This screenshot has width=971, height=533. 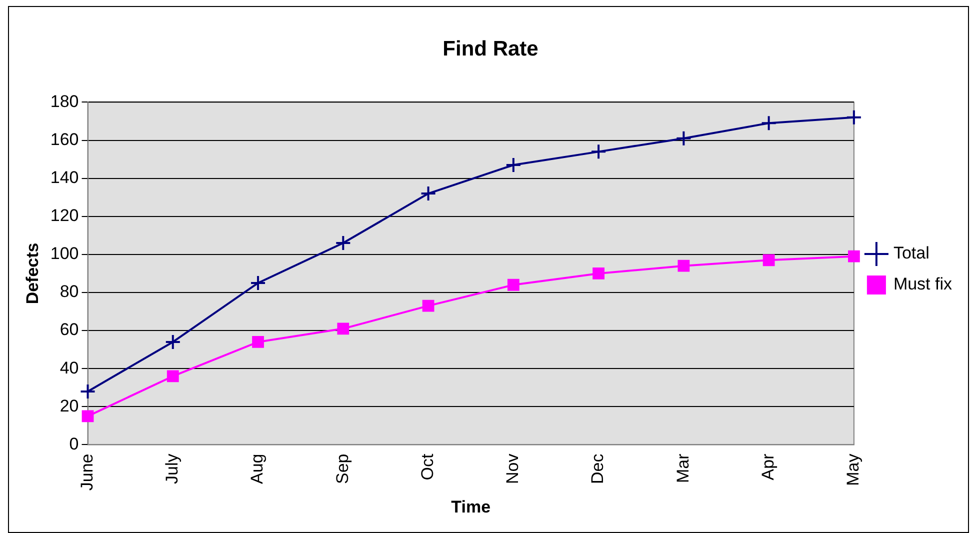 I want to click on x-tick-label: Apr, so click(x=768, y=466).